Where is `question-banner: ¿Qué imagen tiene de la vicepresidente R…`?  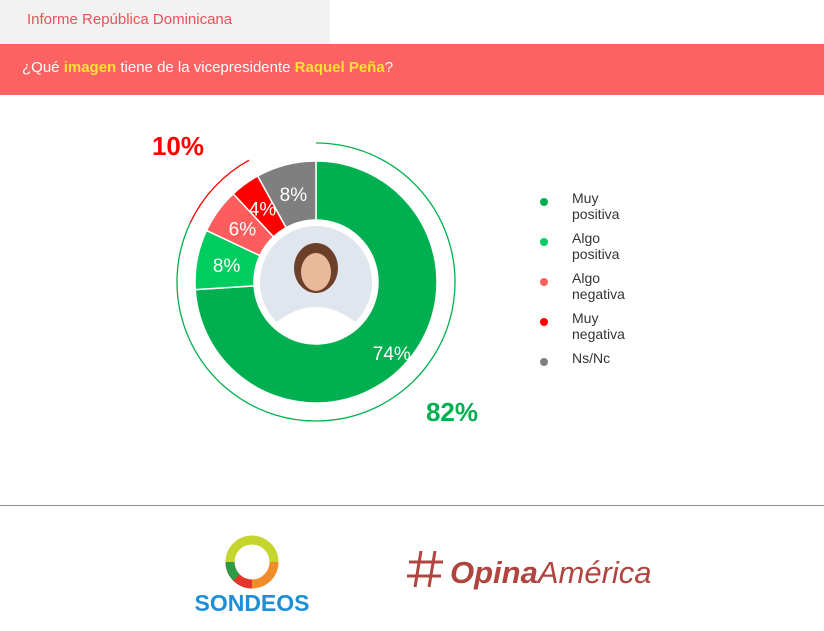
question-banner: ¿Qué imagen tiene de la vicepresidente R… is located at coordinates (412, 69).